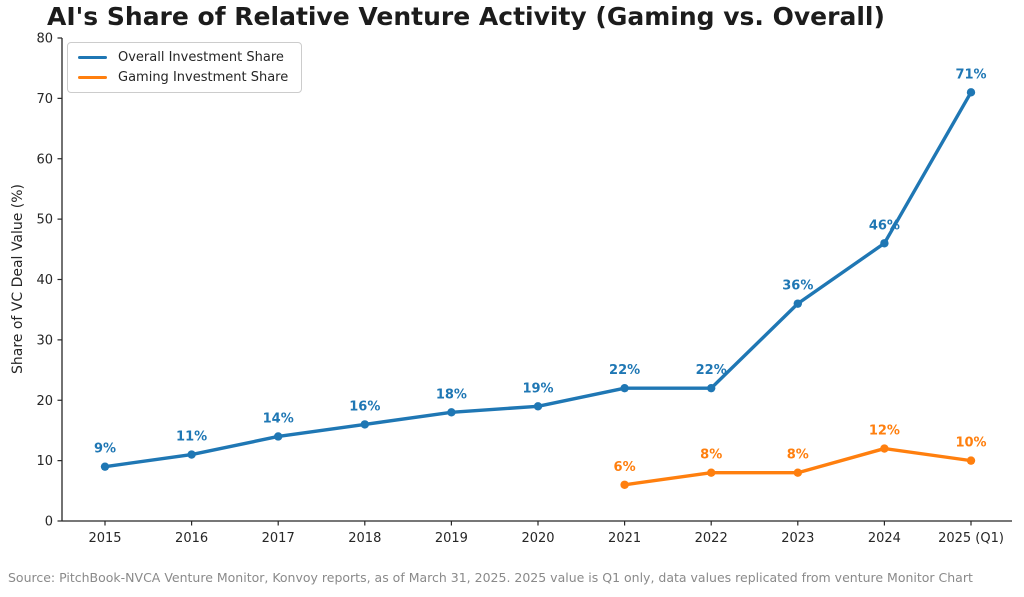  What do you see at coordinates (538, 406) in the screenshot?
I see `point-overall-investment-share-2020` at bounding box center [538, 406].